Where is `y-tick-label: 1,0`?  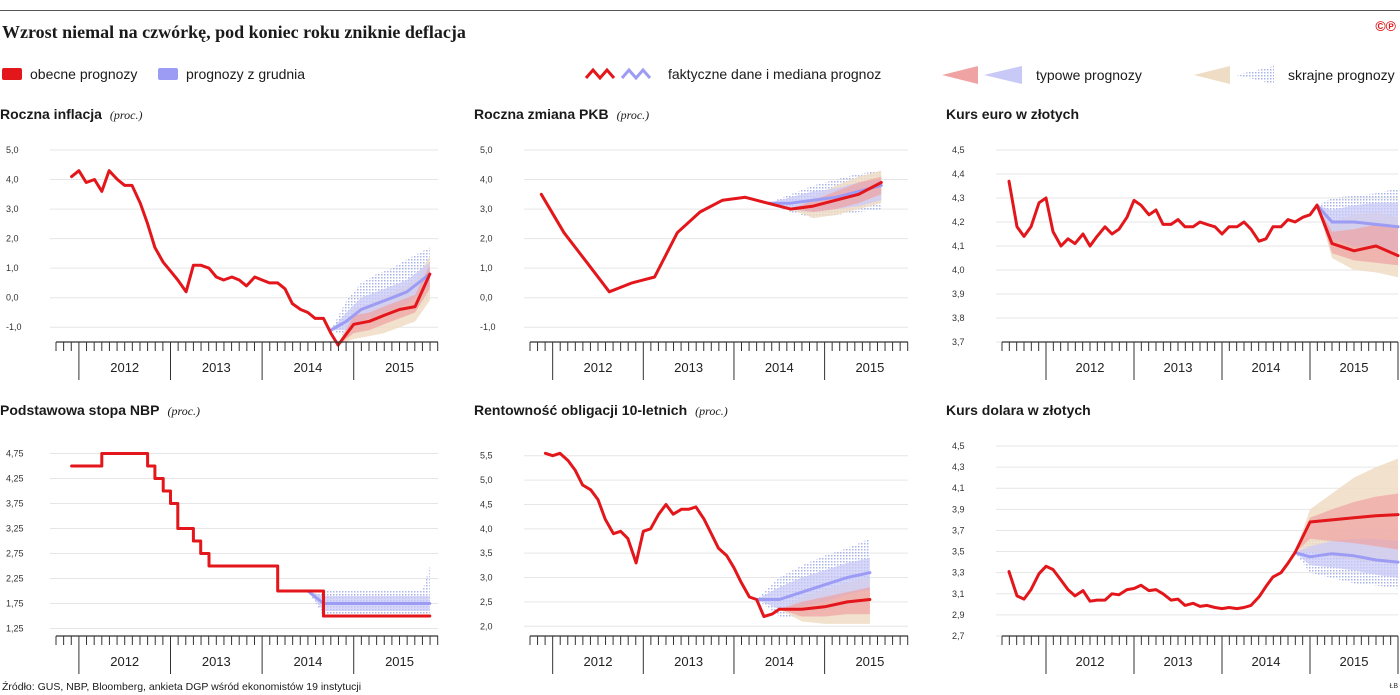 y-tick-label: 1,0 is located at coordinates (486, 268).